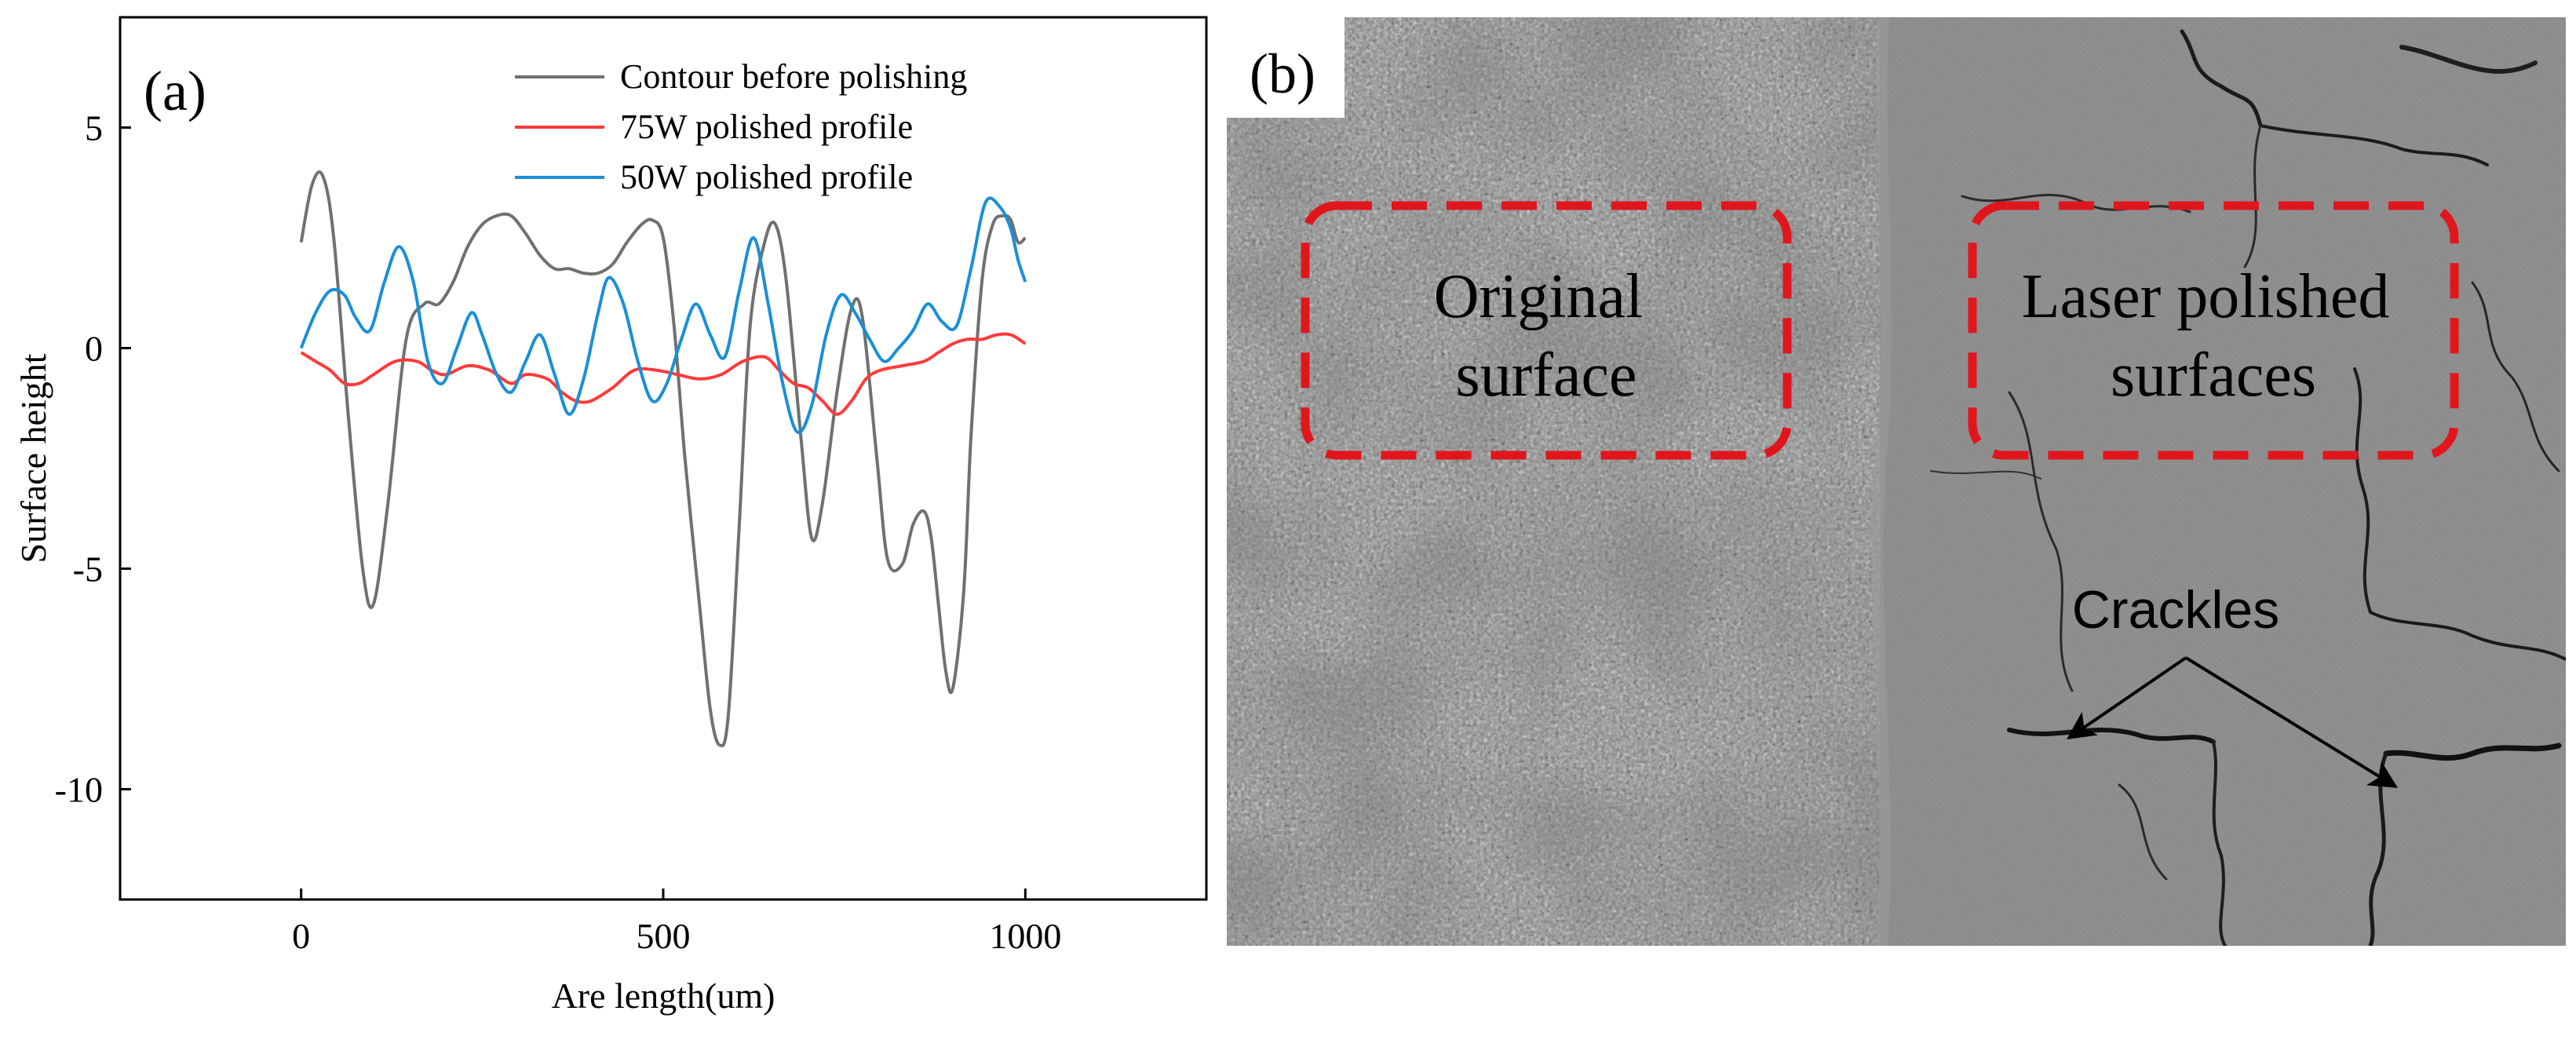 Image resolution: width=2576 pixels, height=1040 pixels. I want to click on info-signal: Signal A = InLens, so click(2098, 961).